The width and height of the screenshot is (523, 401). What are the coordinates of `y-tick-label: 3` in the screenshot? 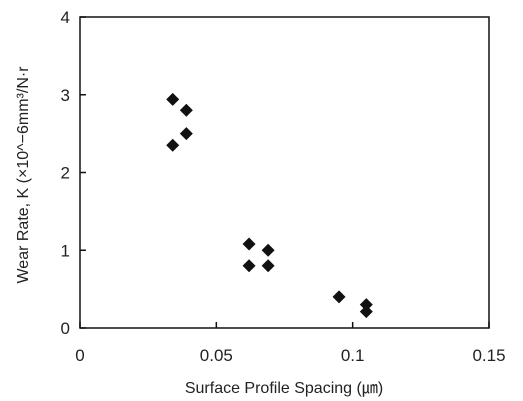 It's located at (65, 95).